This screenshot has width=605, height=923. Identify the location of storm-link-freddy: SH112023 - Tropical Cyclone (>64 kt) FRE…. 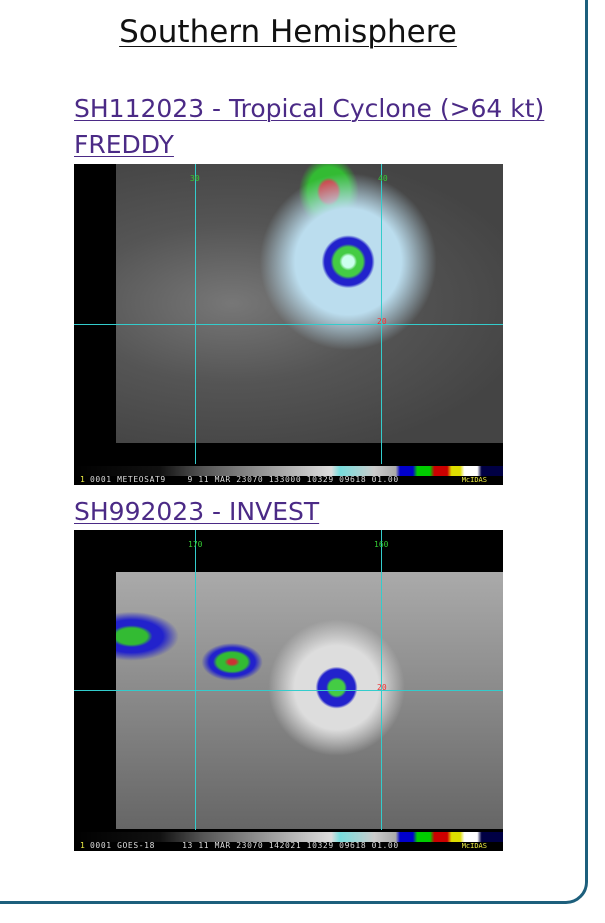
(309, 126).